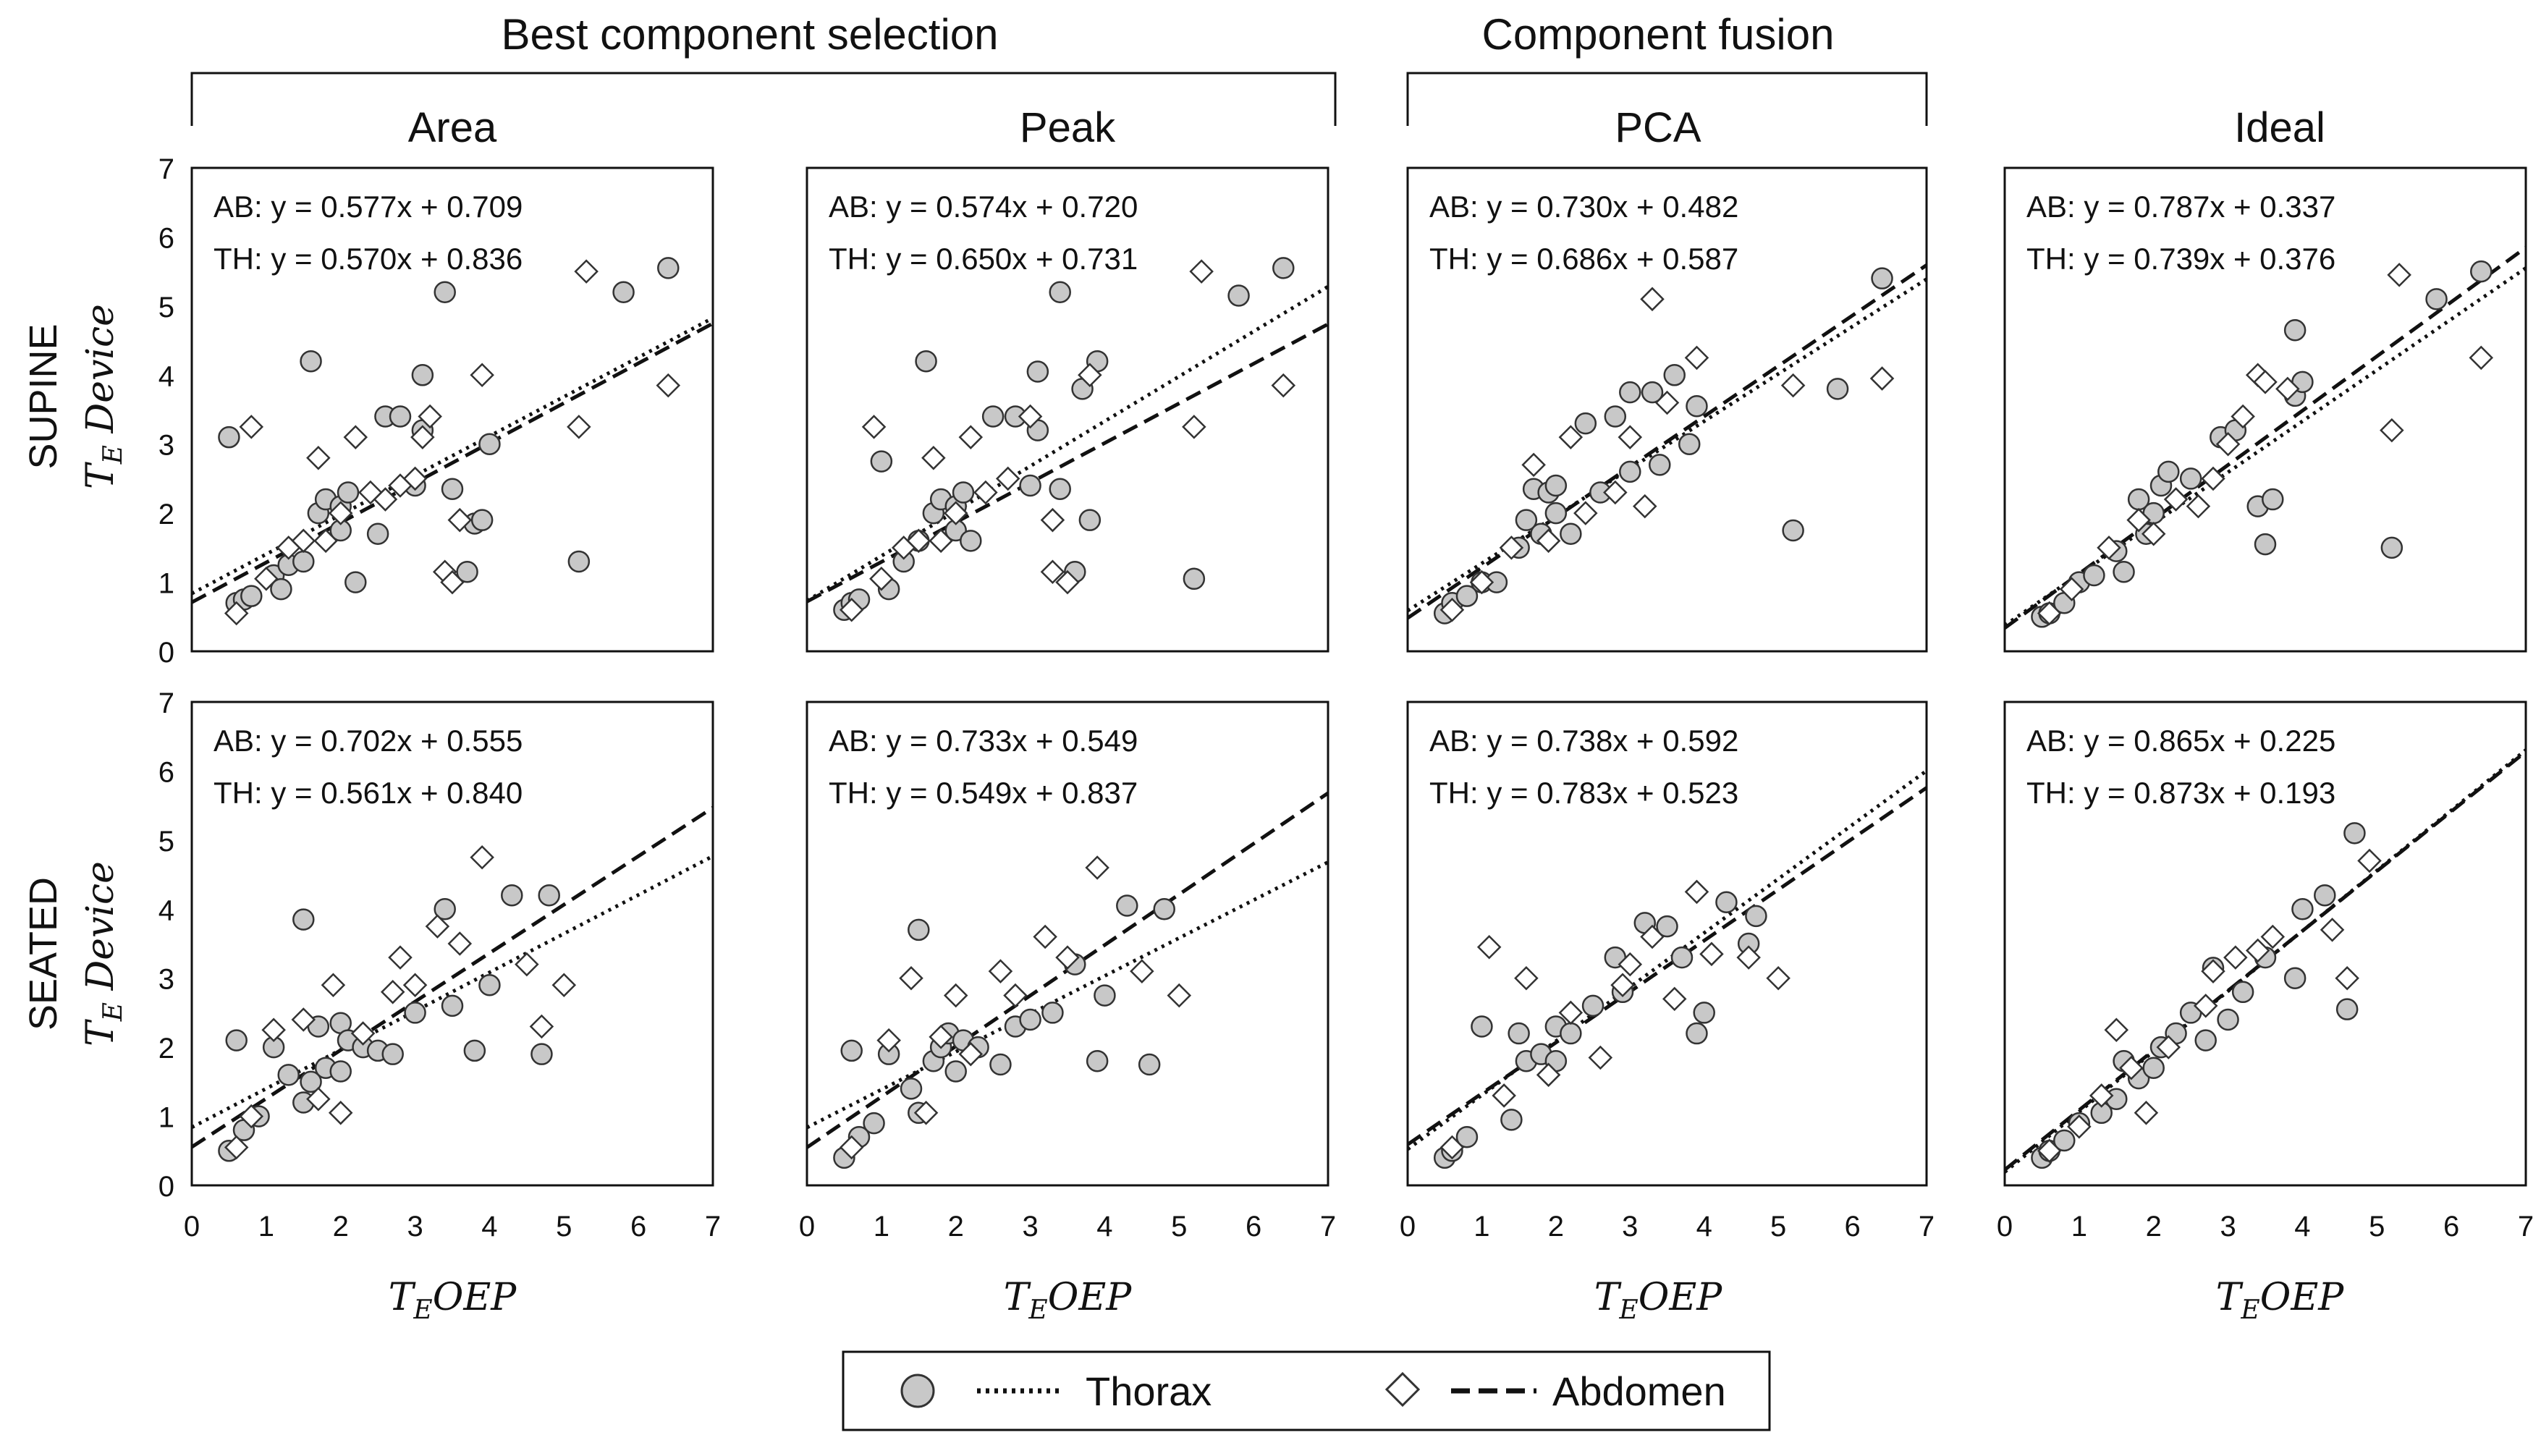 Image resolution: width=2541 pixels, height=1456 pixels. What do you see at coordinates (452, 992) in the screenshot?
I see `fit-line-thorax-seated-area` at bounding box center [452, 992].